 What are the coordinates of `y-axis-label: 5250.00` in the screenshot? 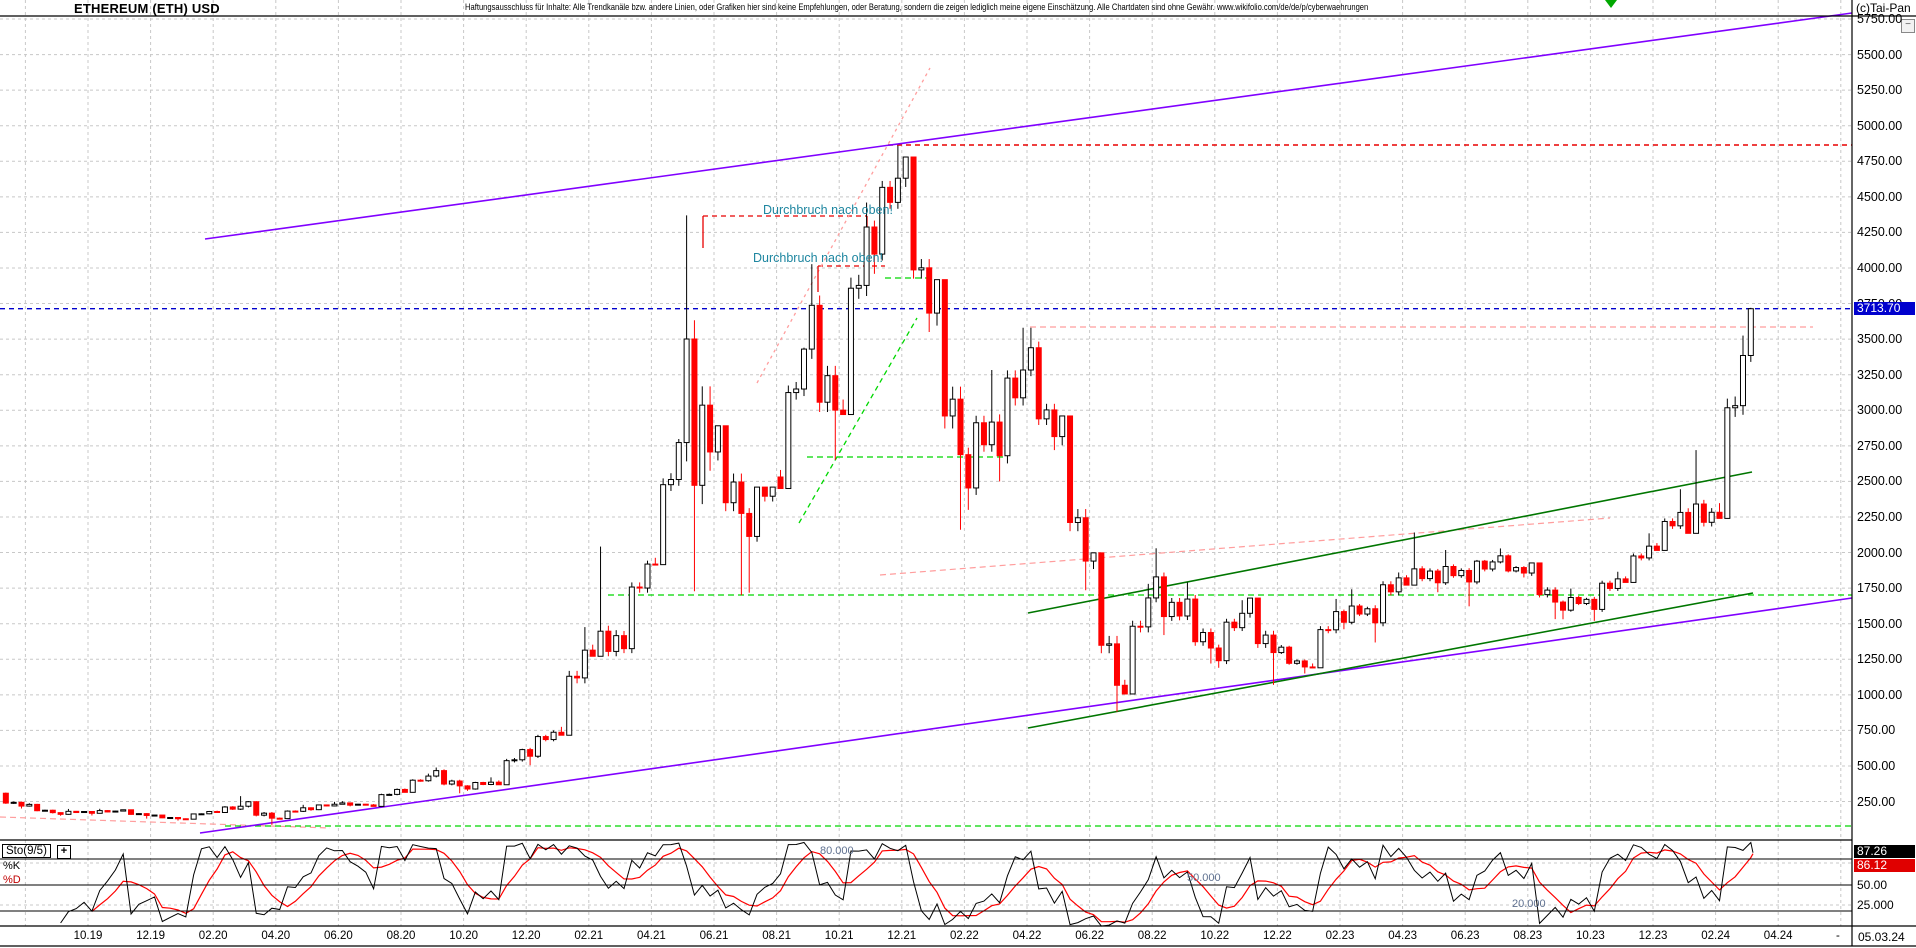 It's located at (1880, 90).